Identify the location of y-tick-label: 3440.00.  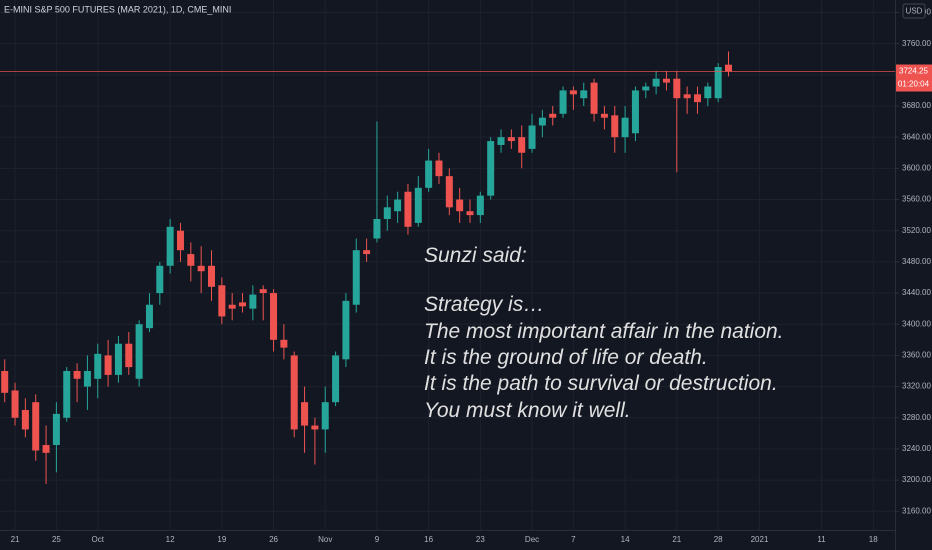
(916, 292).